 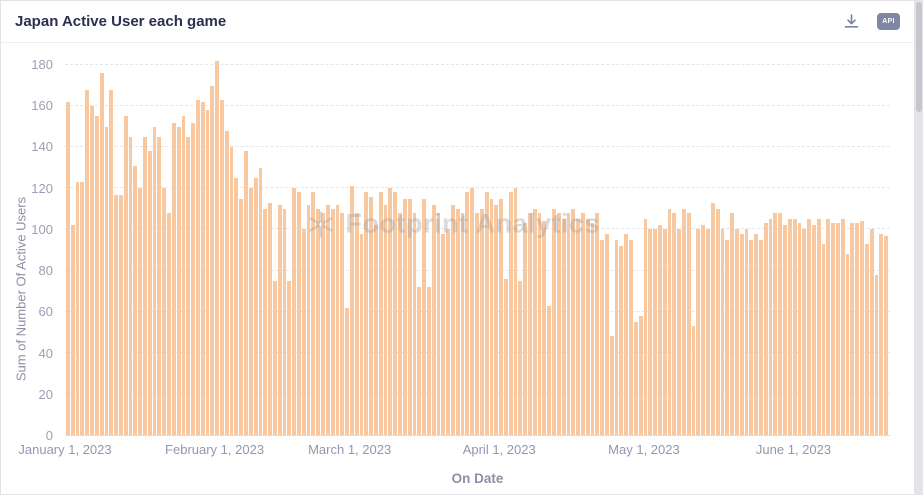 What do you see at coordinates (919, 57) in the screenshot?
I see `scrollbar-thumb` at bounding box center [919, 57].